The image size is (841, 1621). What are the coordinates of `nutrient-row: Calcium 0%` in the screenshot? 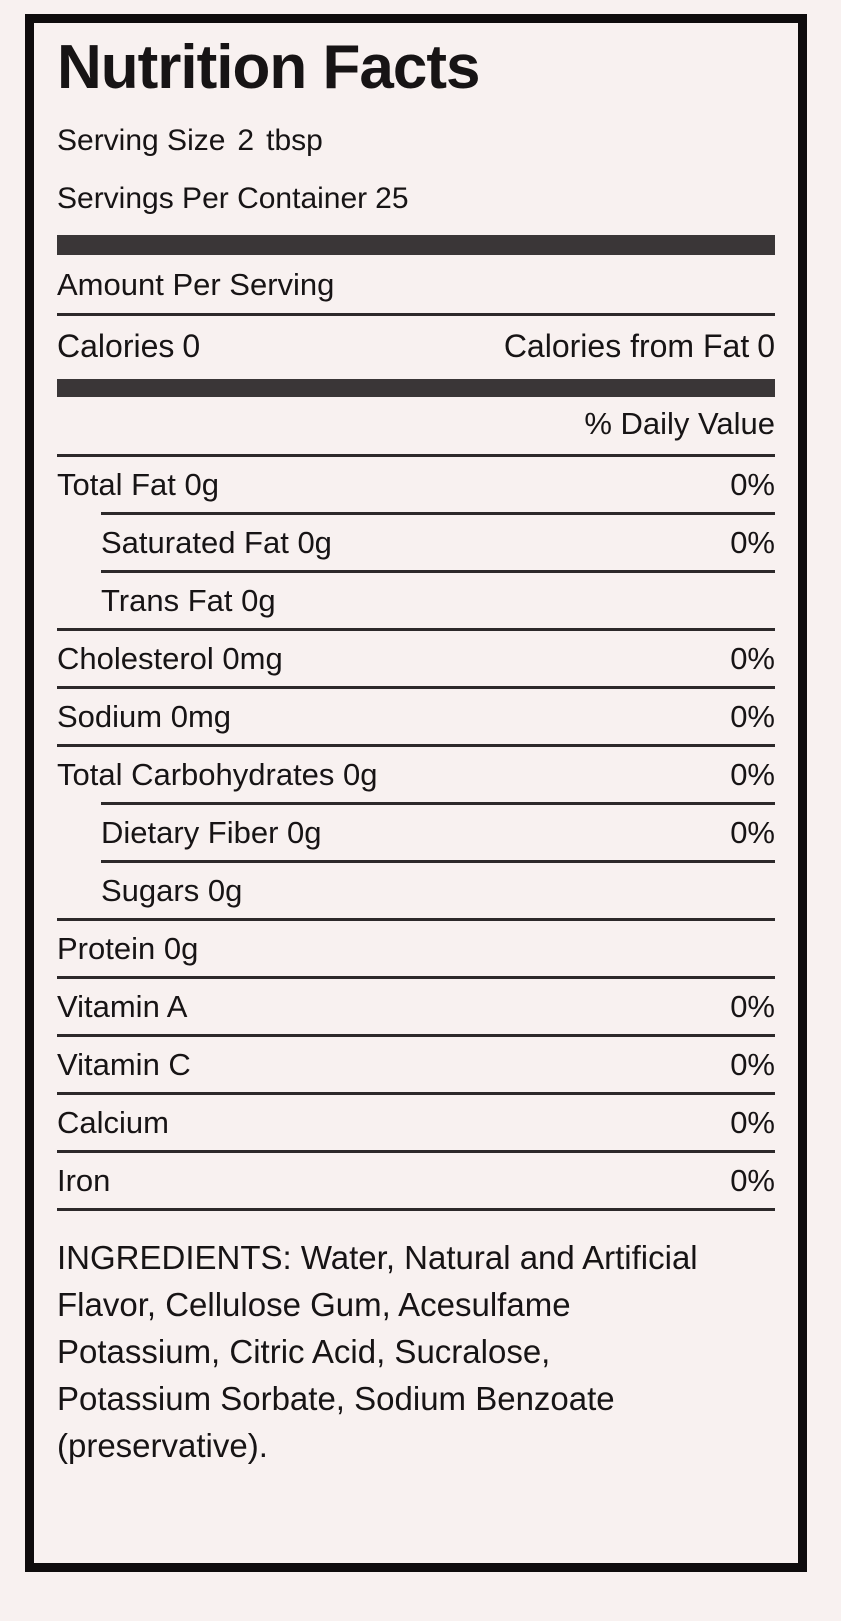 It's located at (416, 1124).